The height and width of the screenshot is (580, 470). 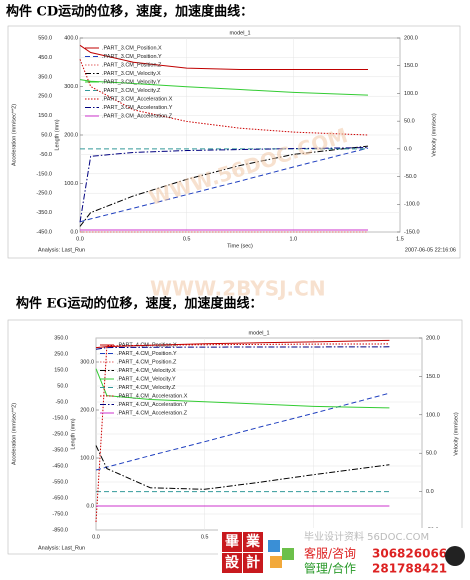 What do you see at coordinates (131, 82) in the screenshot?
I see `legend-label: .PART_3.CM_Velocity.Y` at bounding box center [131, 82].